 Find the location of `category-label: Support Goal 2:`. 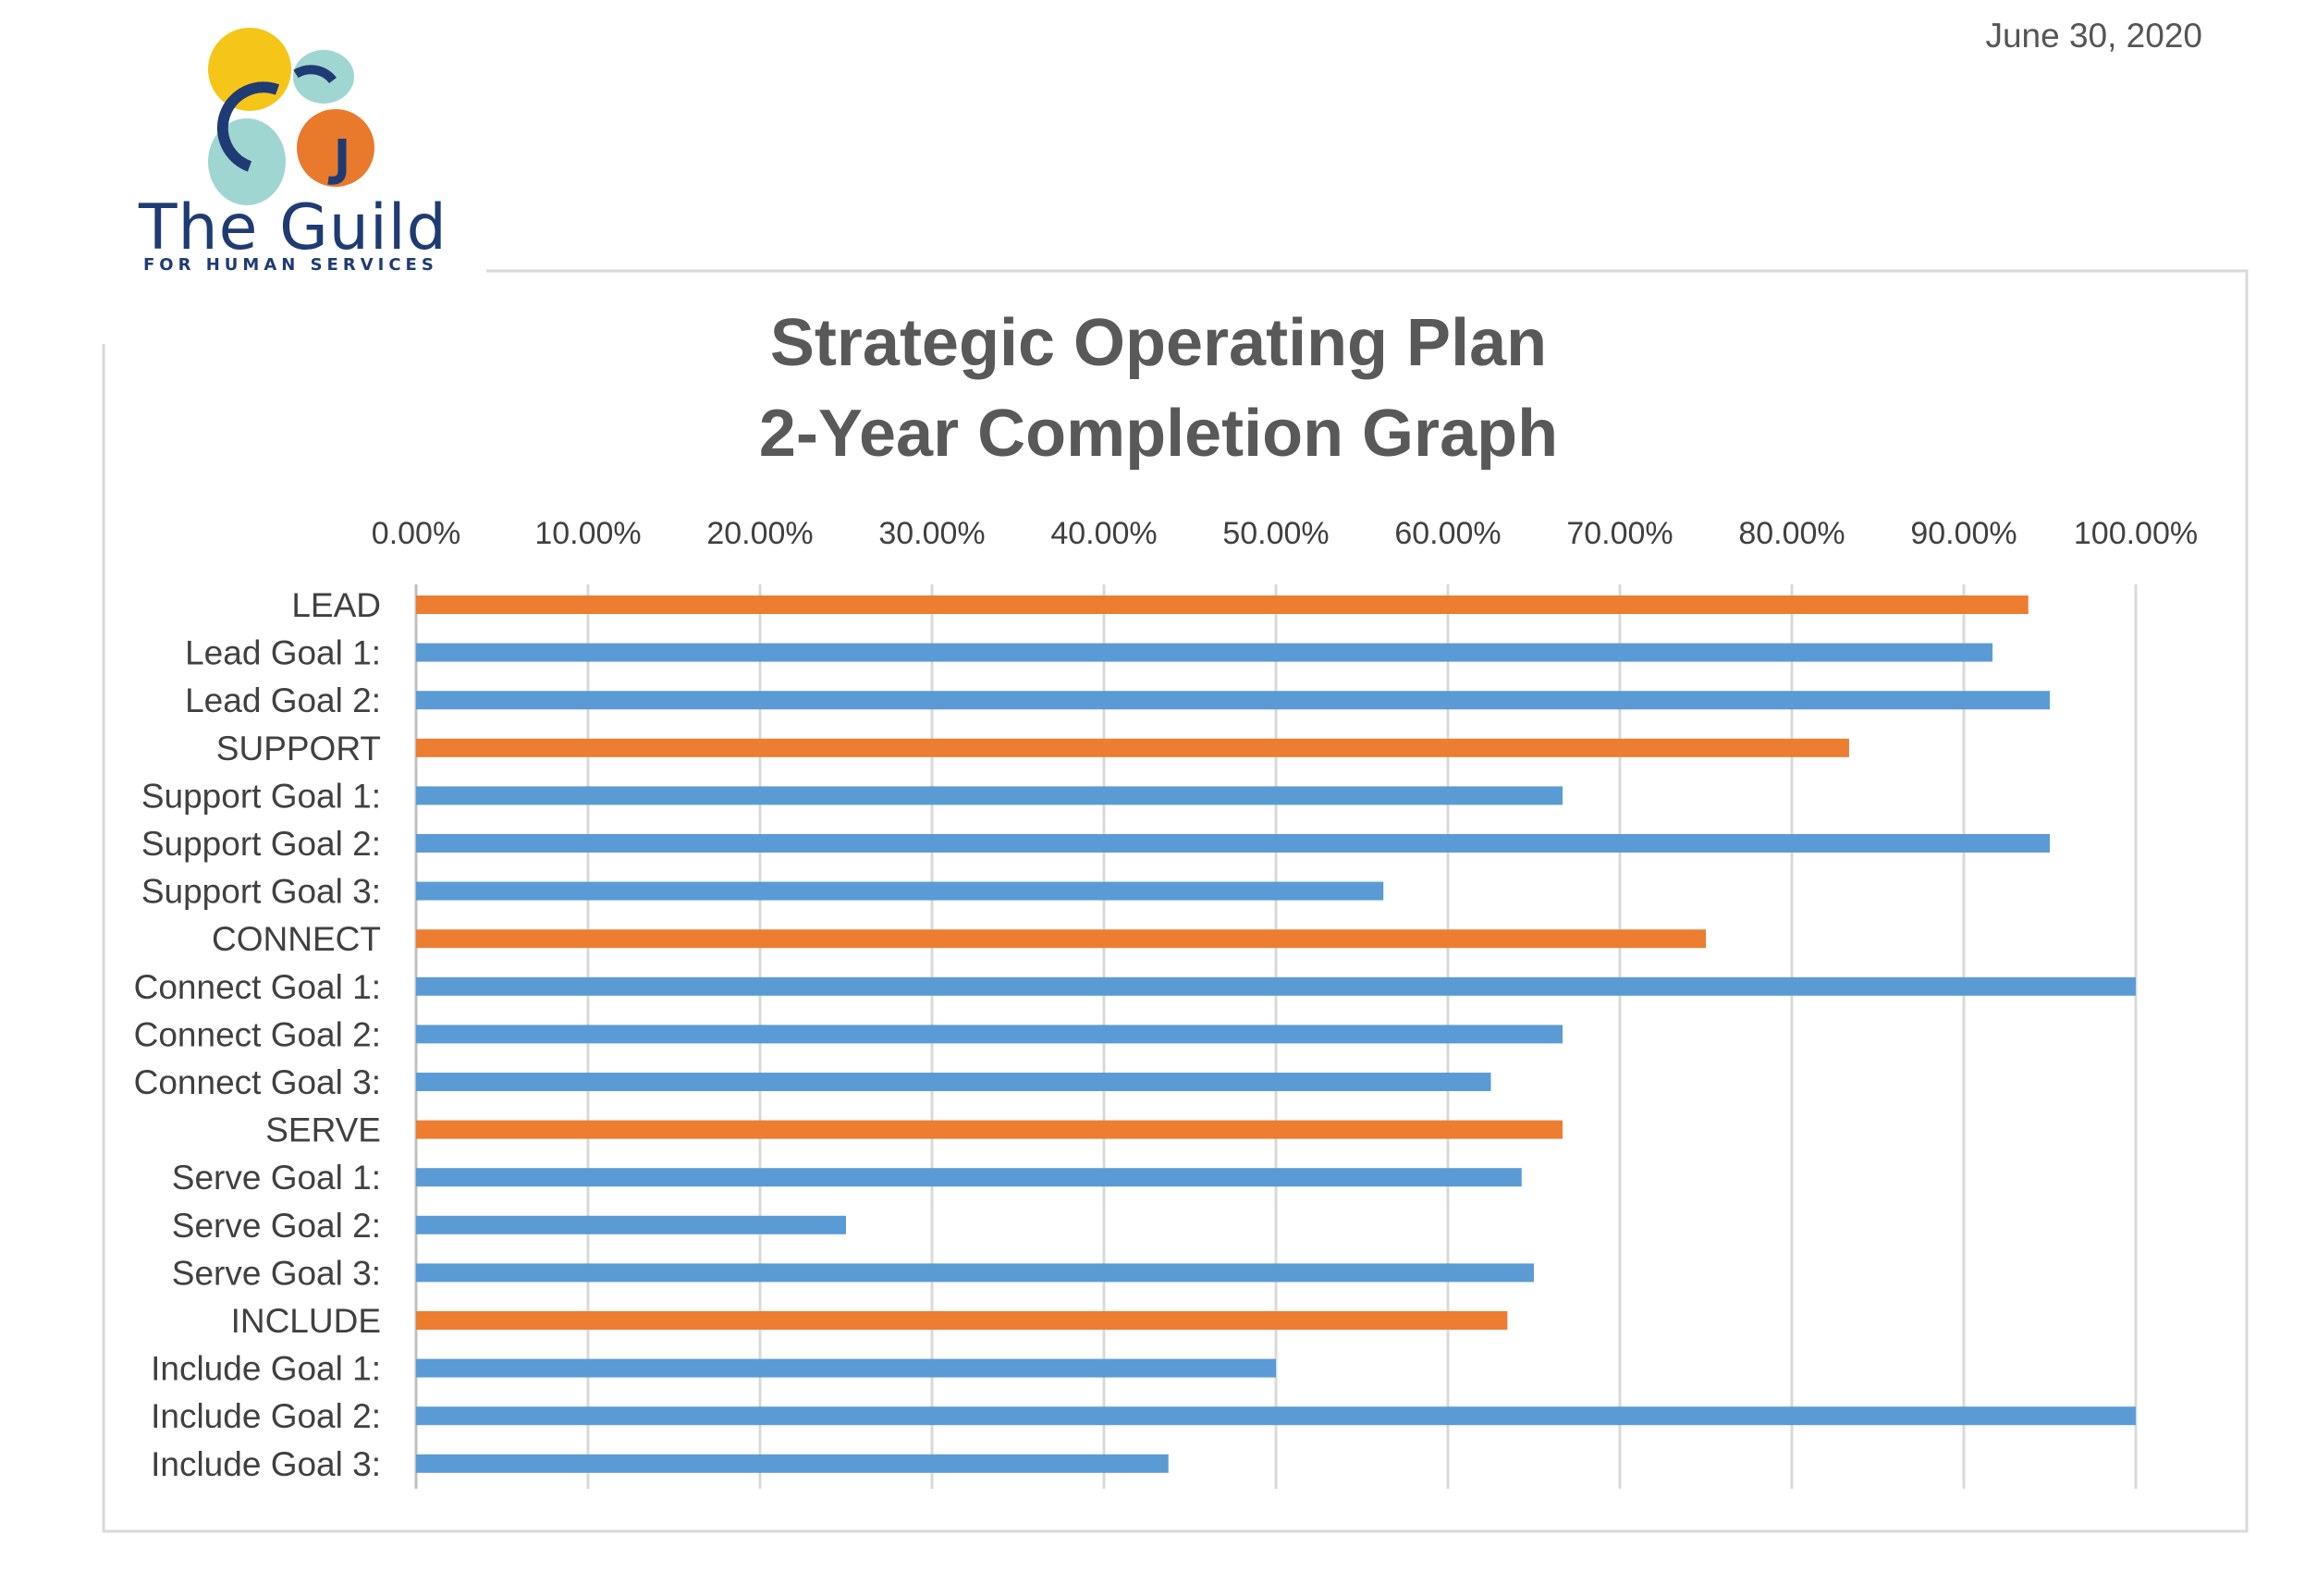

category-label: Support Goal 2: is located at coordinates (261, 844).